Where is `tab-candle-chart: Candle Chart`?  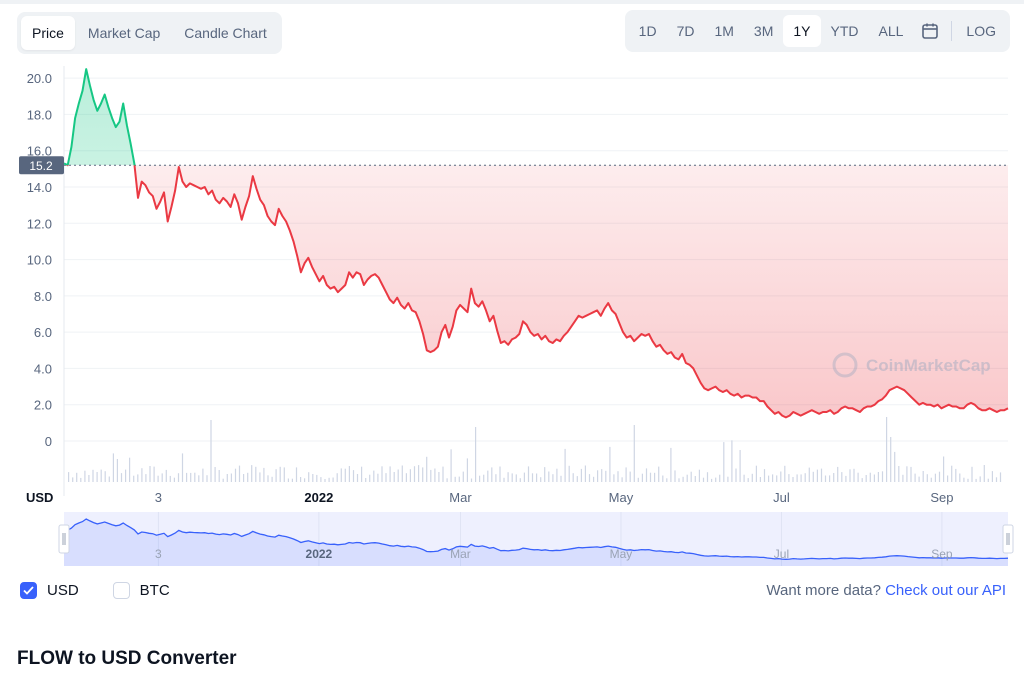
tab-candle-chart: Candle Chart is located at coordinates (225, 33).